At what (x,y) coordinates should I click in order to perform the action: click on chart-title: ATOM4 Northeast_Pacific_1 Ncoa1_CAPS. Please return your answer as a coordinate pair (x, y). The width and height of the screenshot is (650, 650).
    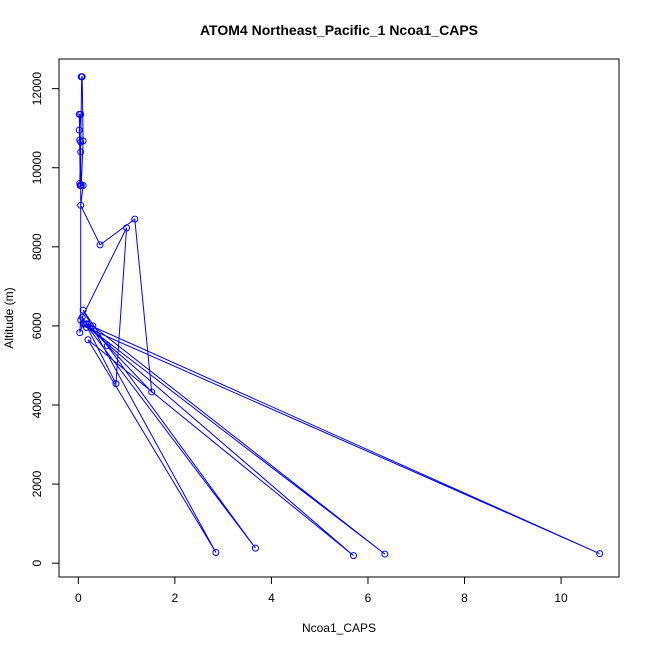
    Looking at the image, I should click on (339, 30).